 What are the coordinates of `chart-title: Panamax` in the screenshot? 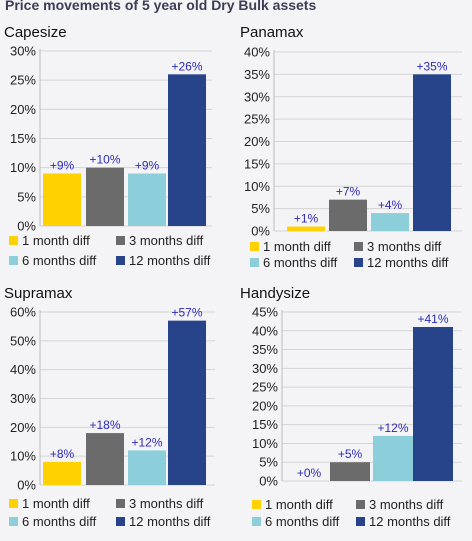 It's located at (272, 32).